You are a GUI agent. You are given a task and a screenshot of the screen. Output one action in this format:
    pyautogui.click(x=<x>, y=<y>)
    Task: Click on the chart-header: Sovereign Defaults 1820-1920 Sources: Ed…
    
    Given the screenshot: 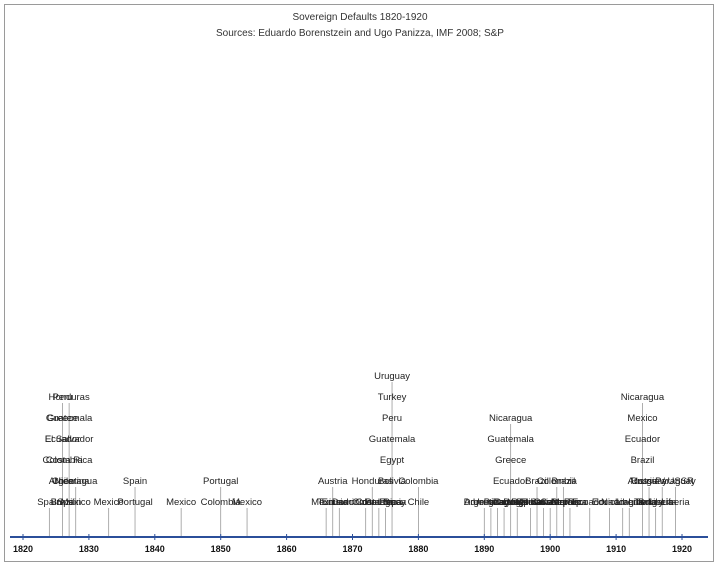 What is the action you would take?
    pyautogui.click(x=360, y=26)
    